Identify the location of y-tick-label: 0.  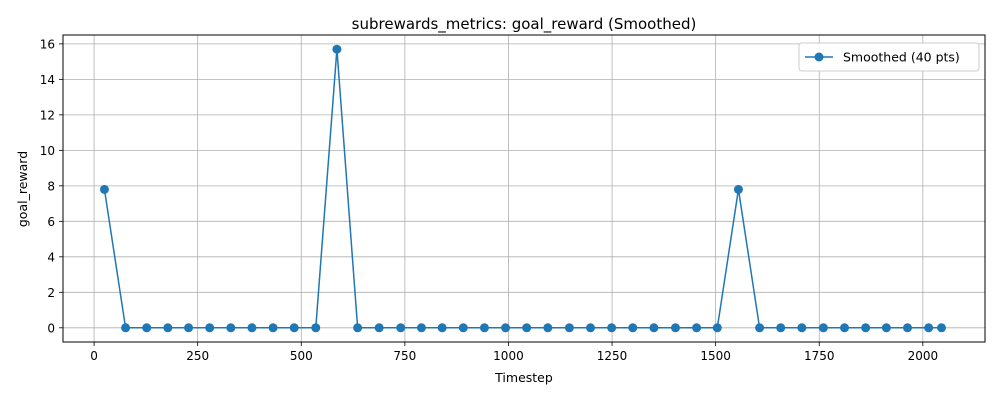
(51, 328).